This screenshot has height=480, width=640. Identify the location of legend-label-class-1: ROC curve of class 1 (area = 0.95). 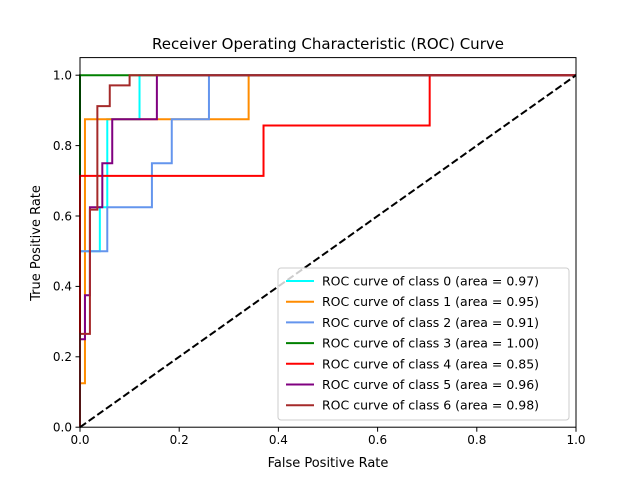
(430, 301).